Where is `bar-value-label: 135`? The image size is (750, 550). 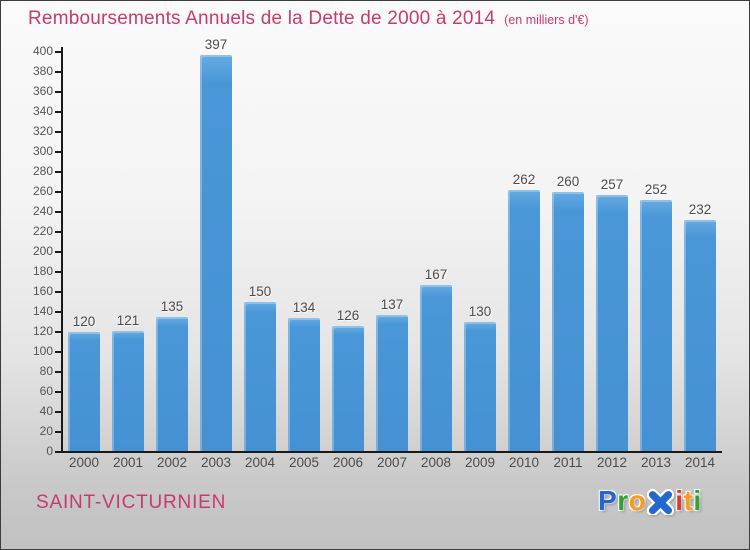 bar-value-label: 135 is located at coordinates (172, 306).